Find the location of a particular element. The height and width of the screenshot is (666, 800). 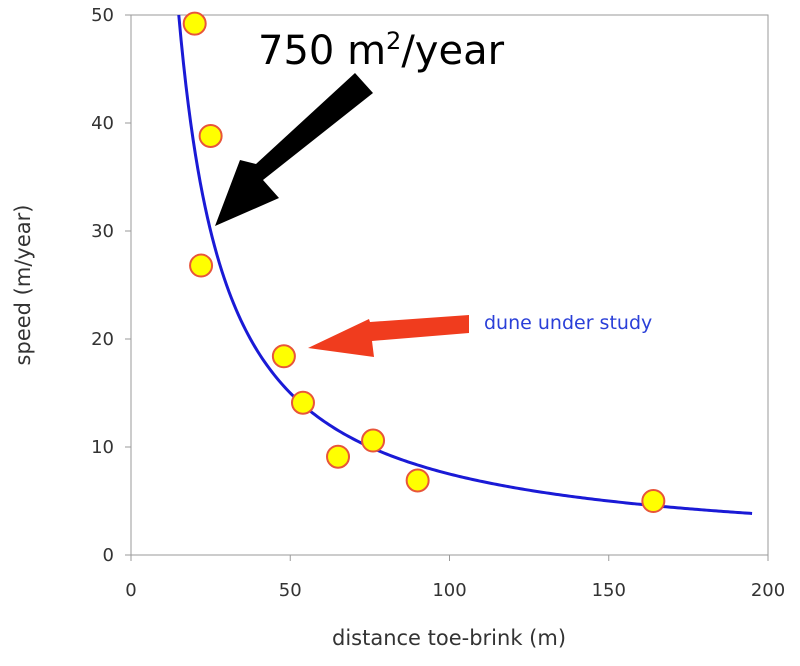

x-axis-ticks: 0 50 100 150 200 is located at coordinates (455, 578).